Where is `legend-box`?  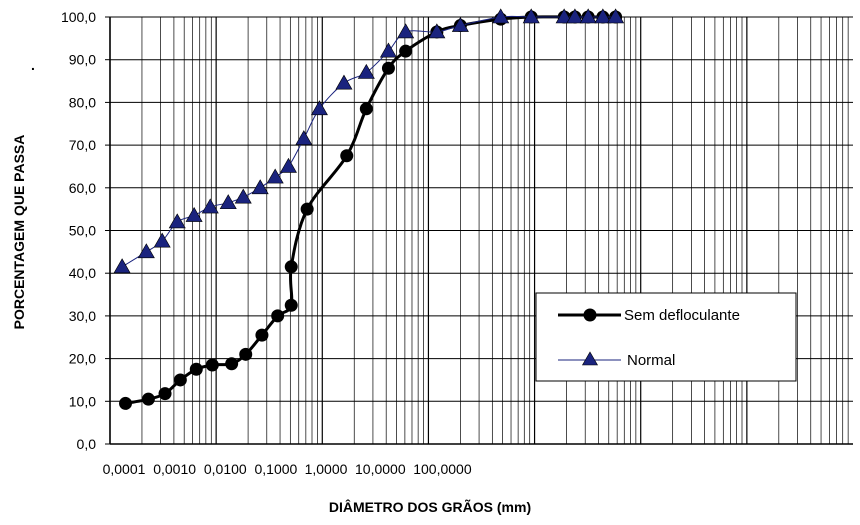 legend-box is located at coordinates (666, 337).